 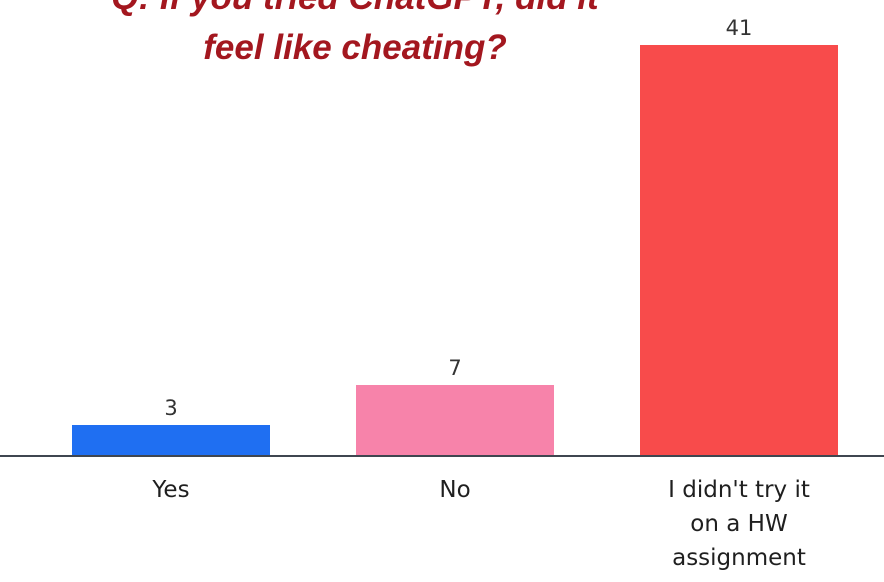 What do you see at coordinates (739, 490) in the screenshot?
I see `category-label-2-line-0: I didn't try it` at bounding box center [739, 490].